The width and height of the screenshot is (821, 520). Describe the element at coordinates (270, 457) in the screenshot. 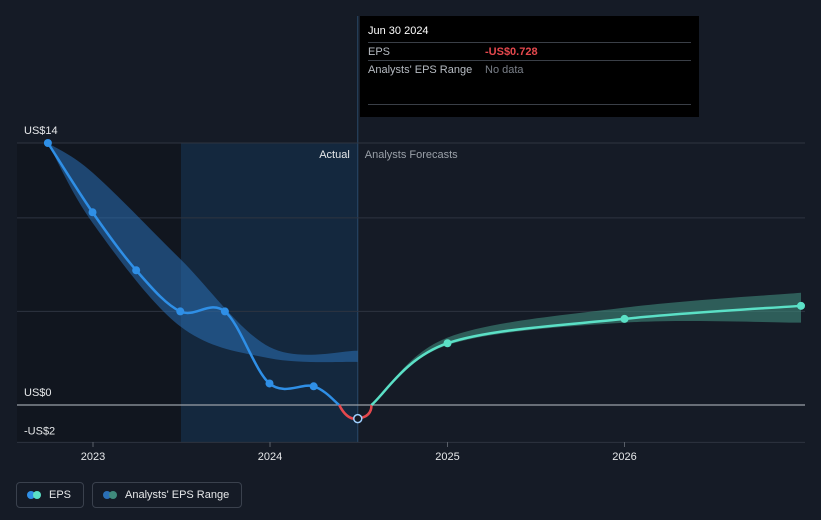

I see `x-axis-label: 2024` at that location.